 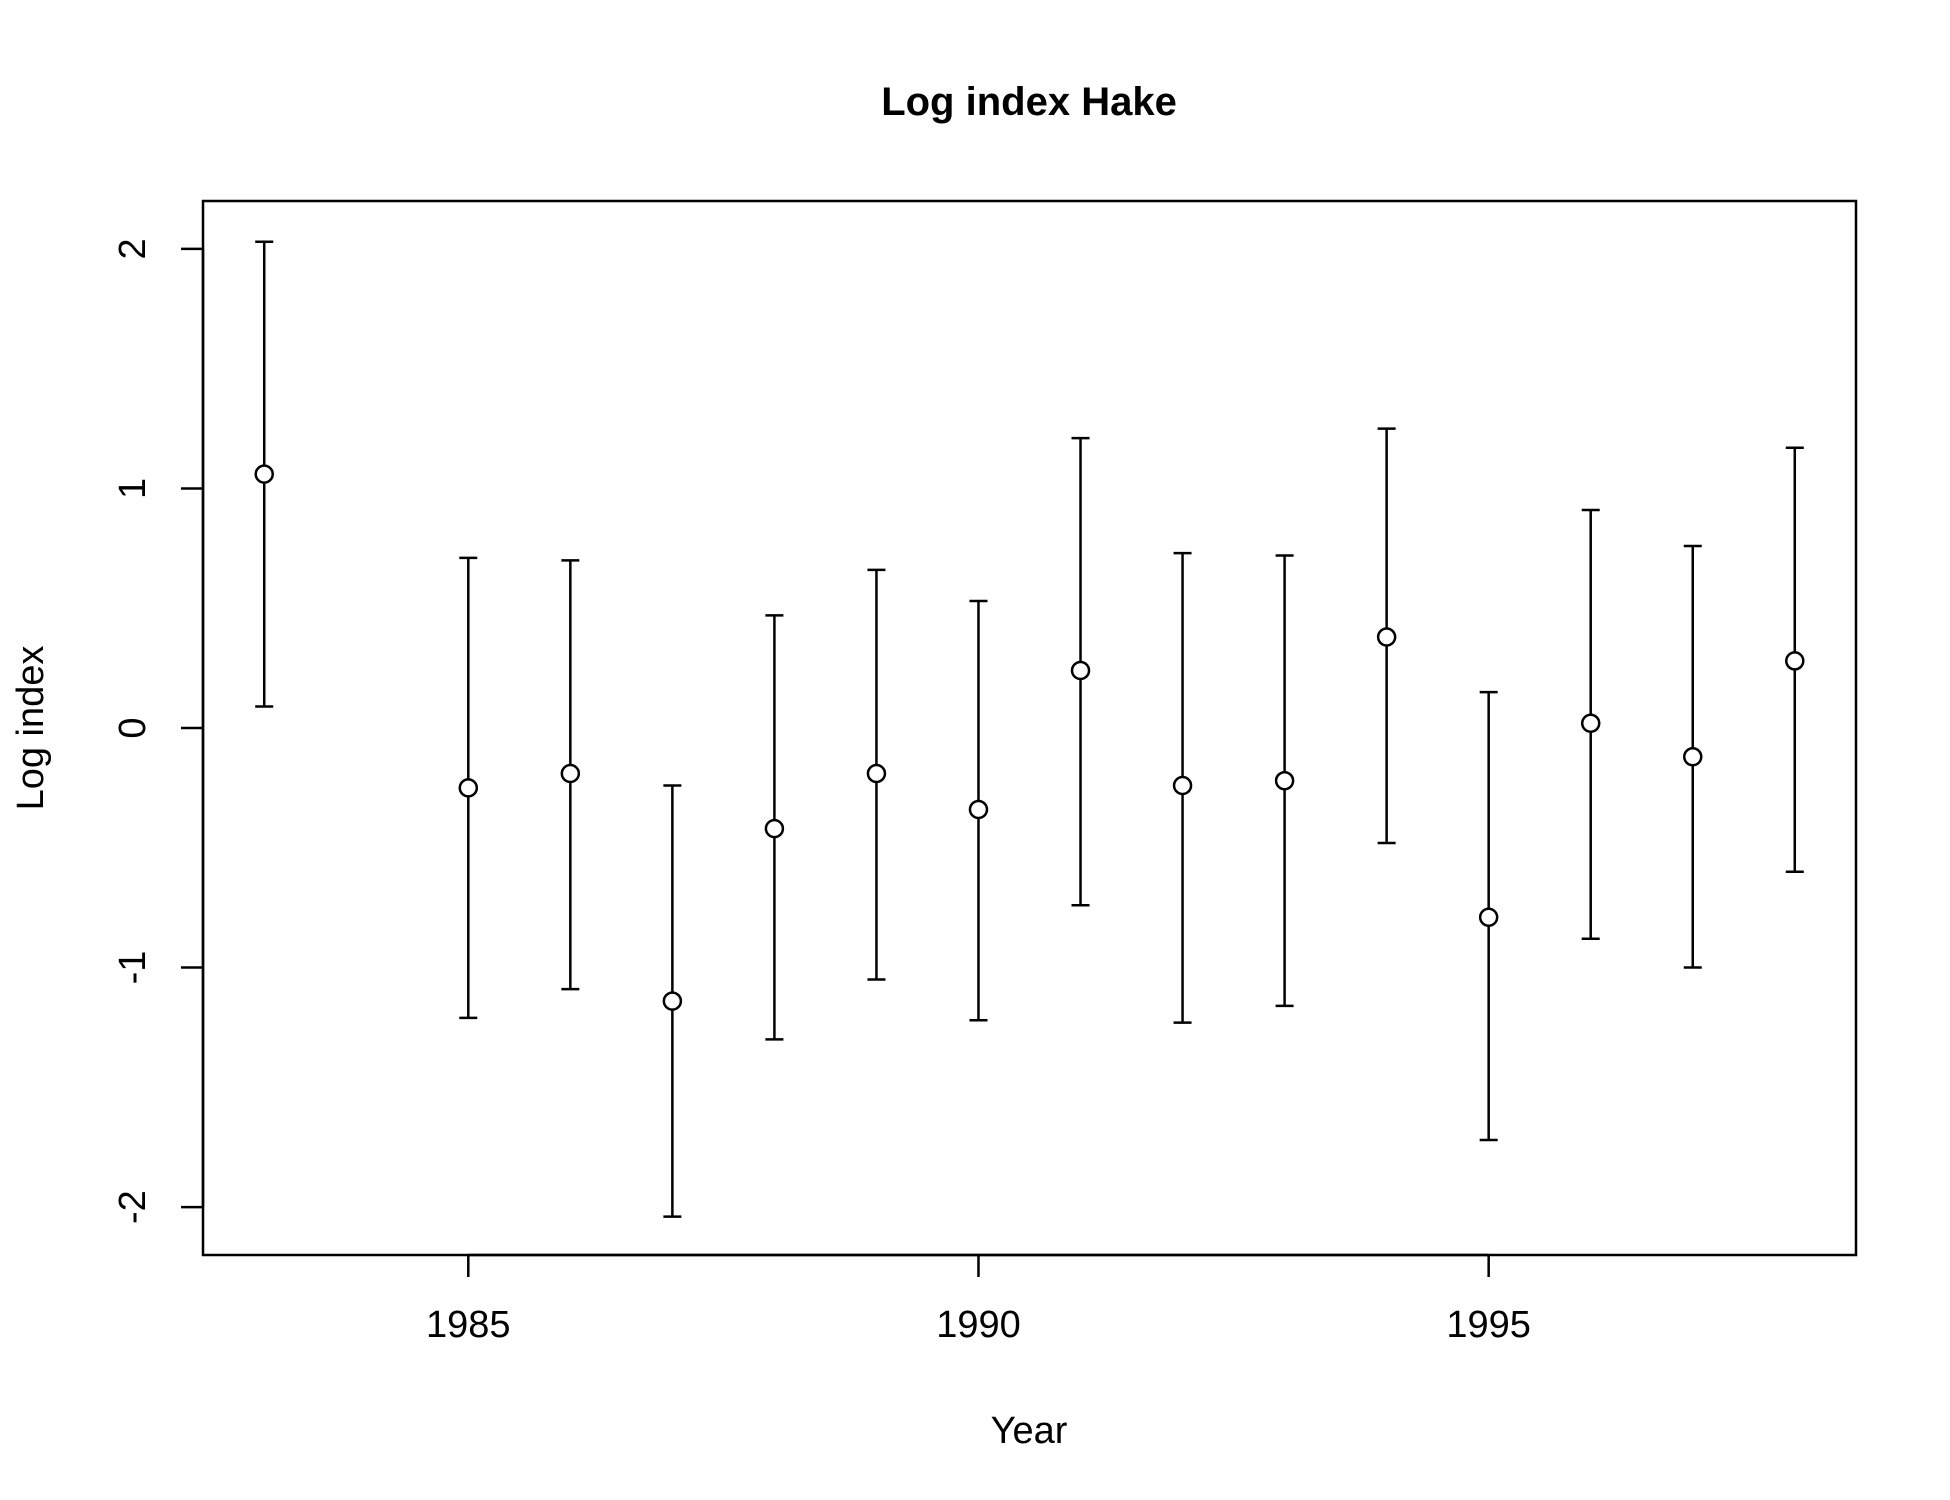 I want to click on y-tick-label: -1, so click(x=133, y=968).